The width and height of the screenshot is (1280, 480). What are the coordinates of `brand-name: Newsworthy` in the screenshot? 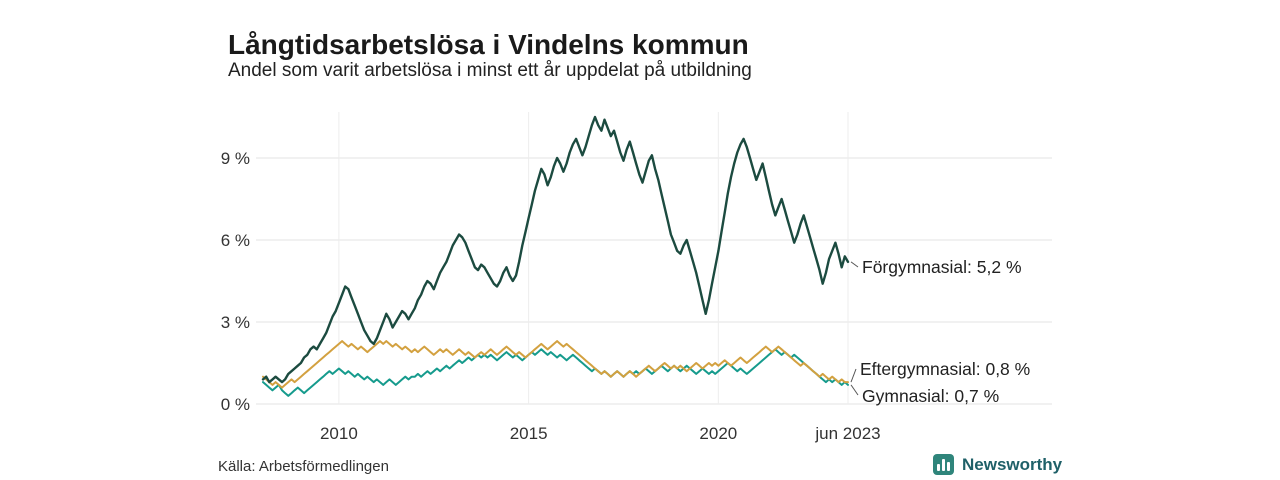 It's located at (1012, 464).